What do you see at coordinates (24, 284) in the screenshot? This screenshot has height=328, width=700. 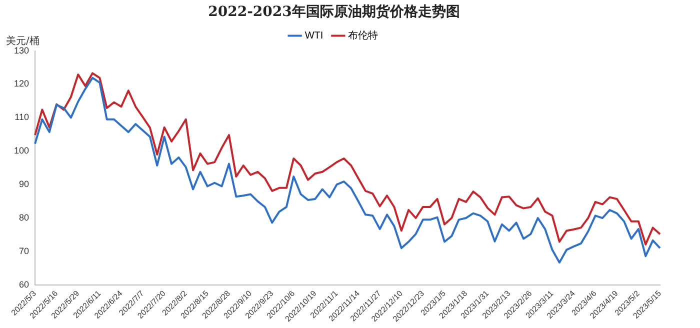 I see `y-tick-label: 60` at bounding box center [24, 284].